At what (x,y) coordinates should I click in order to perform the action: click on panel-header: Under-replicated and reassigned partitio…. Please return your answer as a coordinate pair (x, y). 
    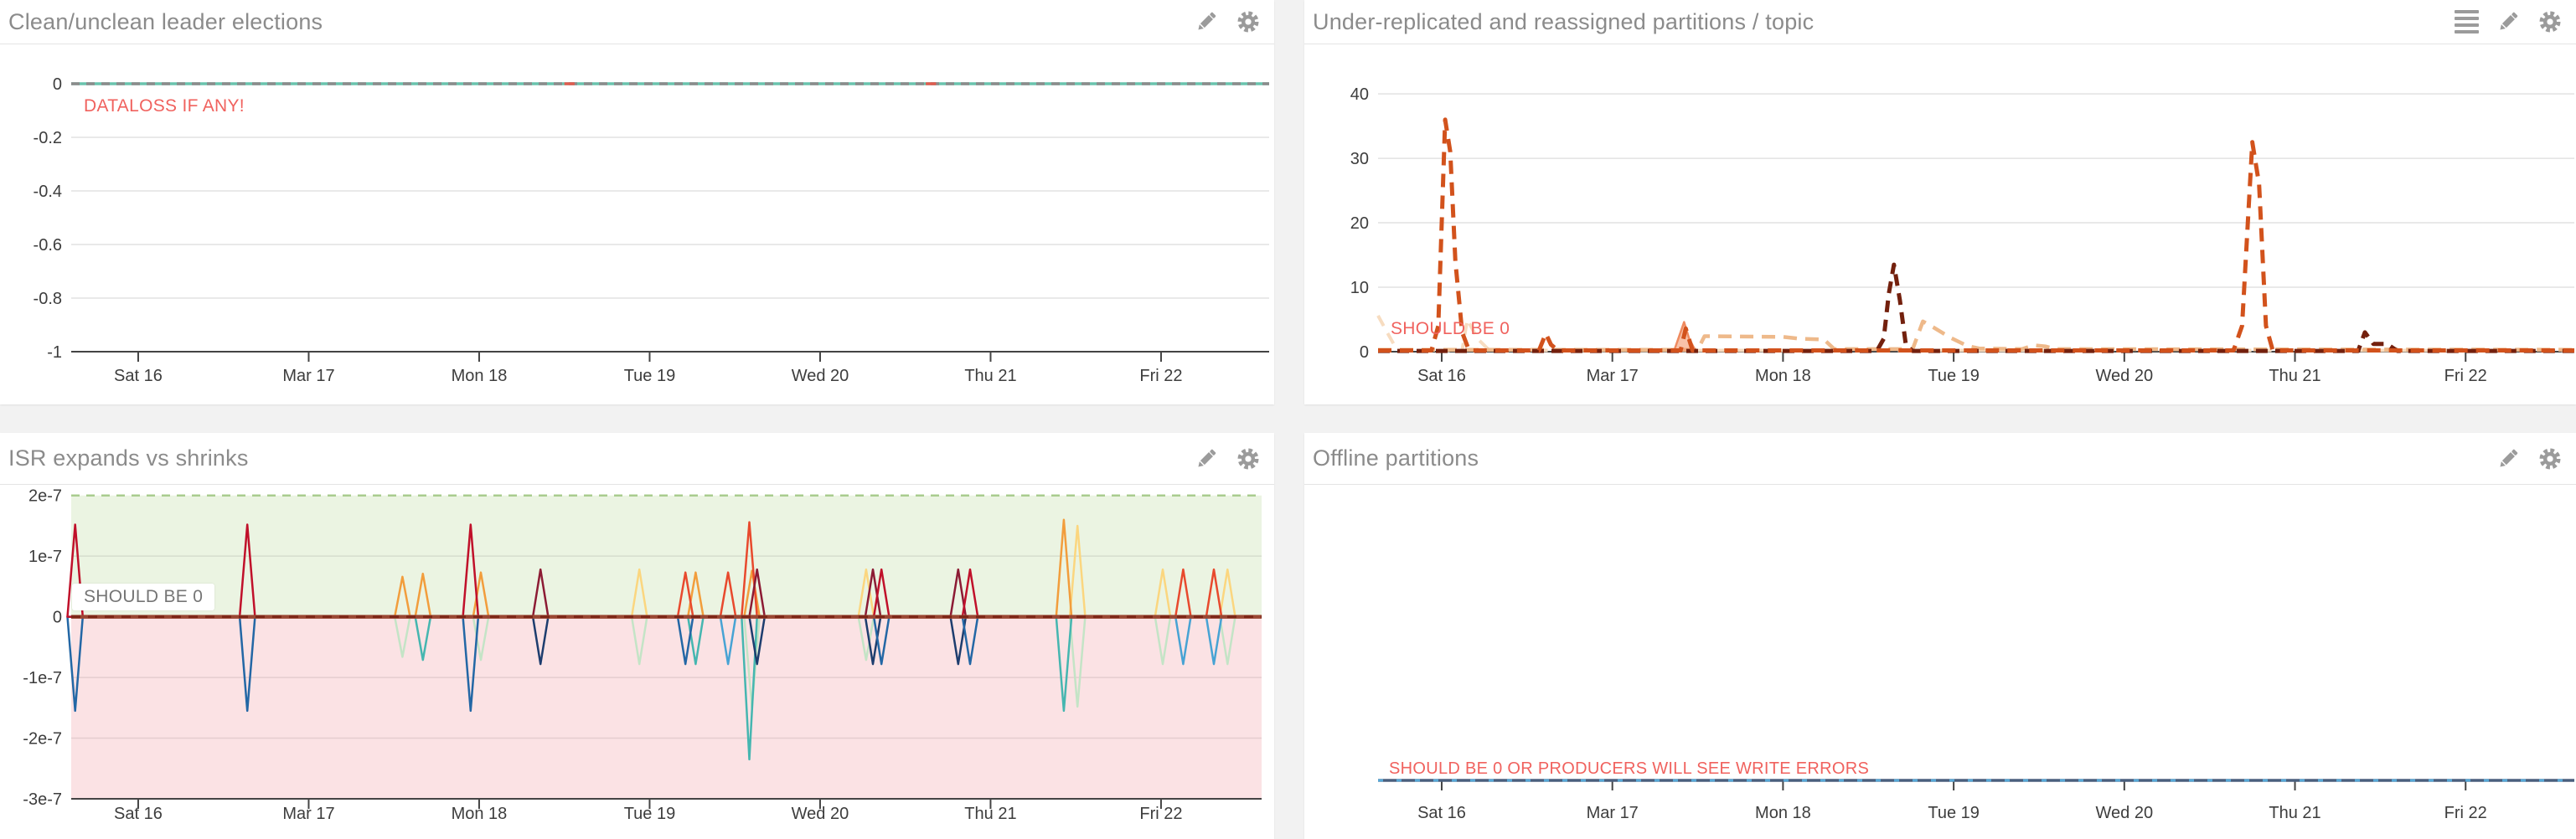
    Looking at the image, I should click on (1940, 22).